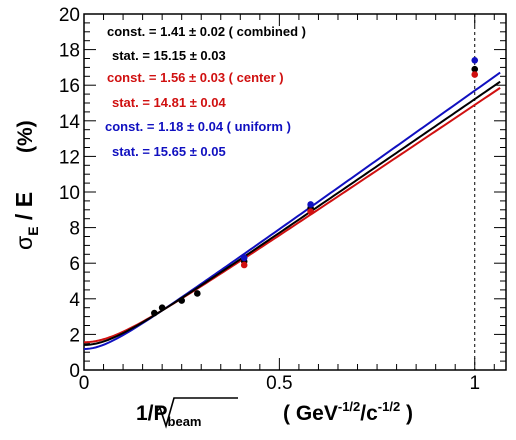 This screenshot has height=440, width=516. Describe the element at coordinates (69, 51) in the screenshot. I see `y-tick-label: 18` at that location.